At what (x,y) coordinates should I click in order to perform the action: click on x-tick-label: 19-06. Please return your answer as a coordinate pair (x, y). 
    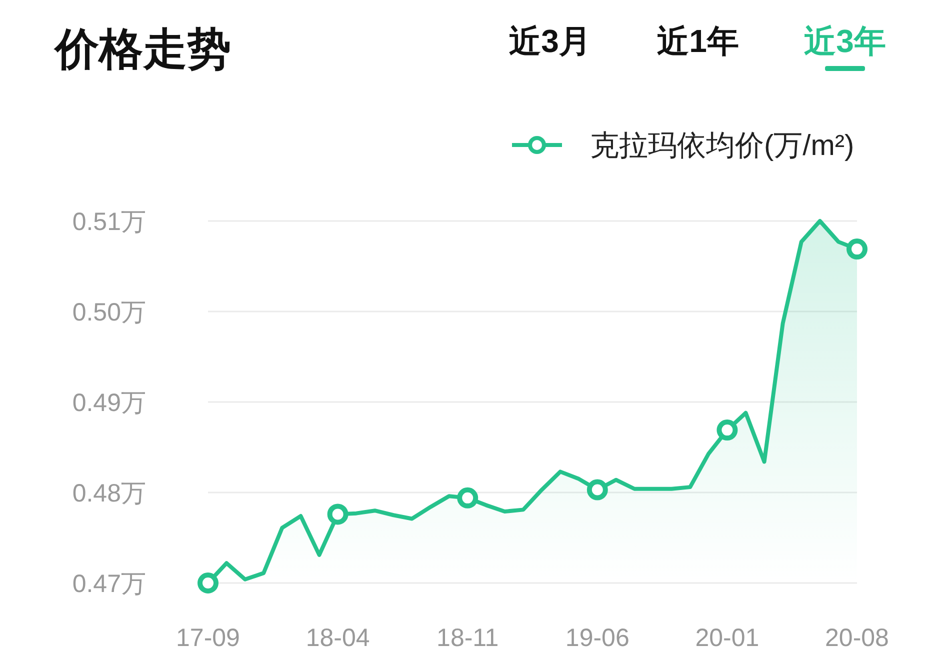
    Looking at the image, I should click on (597, 638).